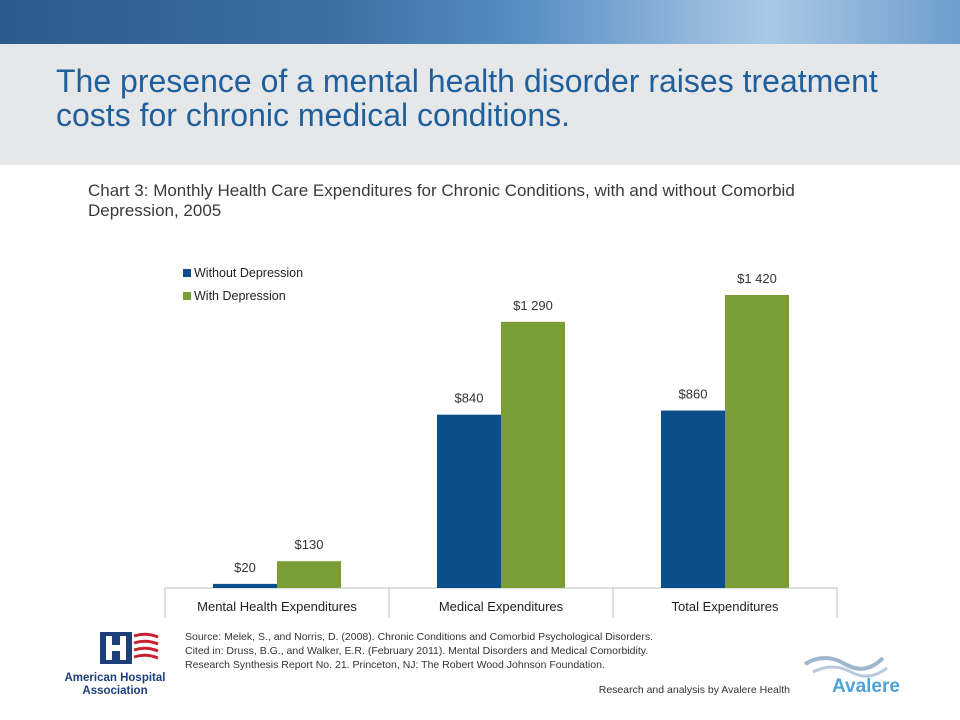 Image resolution: width=960 pixels, height=720 pixels. I want to click on aha-wordmark-line: Association, so click(115, 691).